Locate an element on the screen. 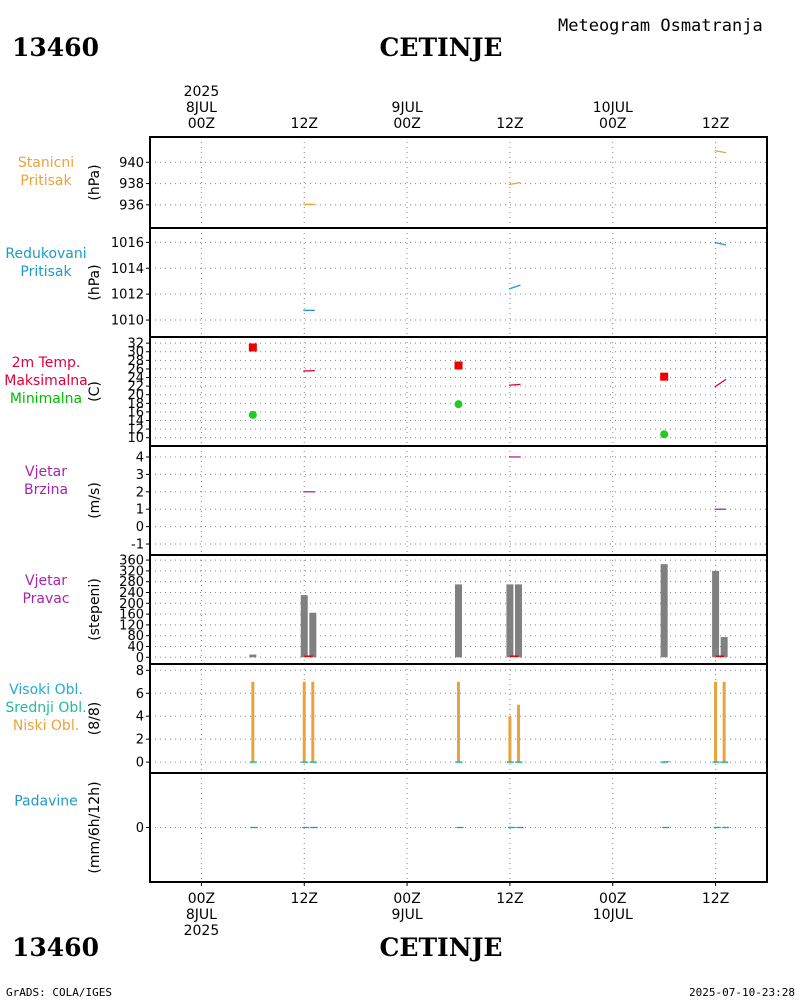 This screenshot has width=800, height=1000. station-id-bottom: 13460 is located at coordinates (55, 947).